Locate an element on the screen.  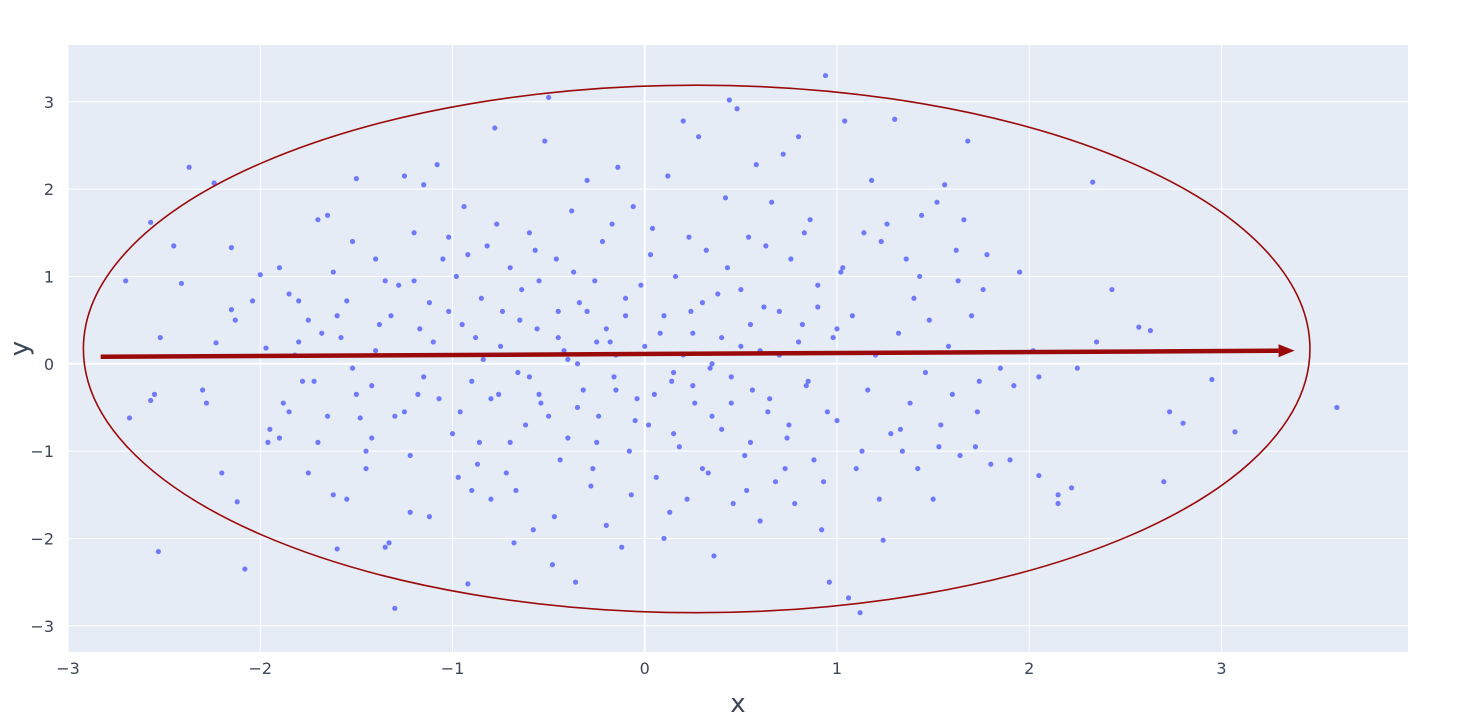
principal-axis-arrow-shaft is located at coordinates (689, 354).